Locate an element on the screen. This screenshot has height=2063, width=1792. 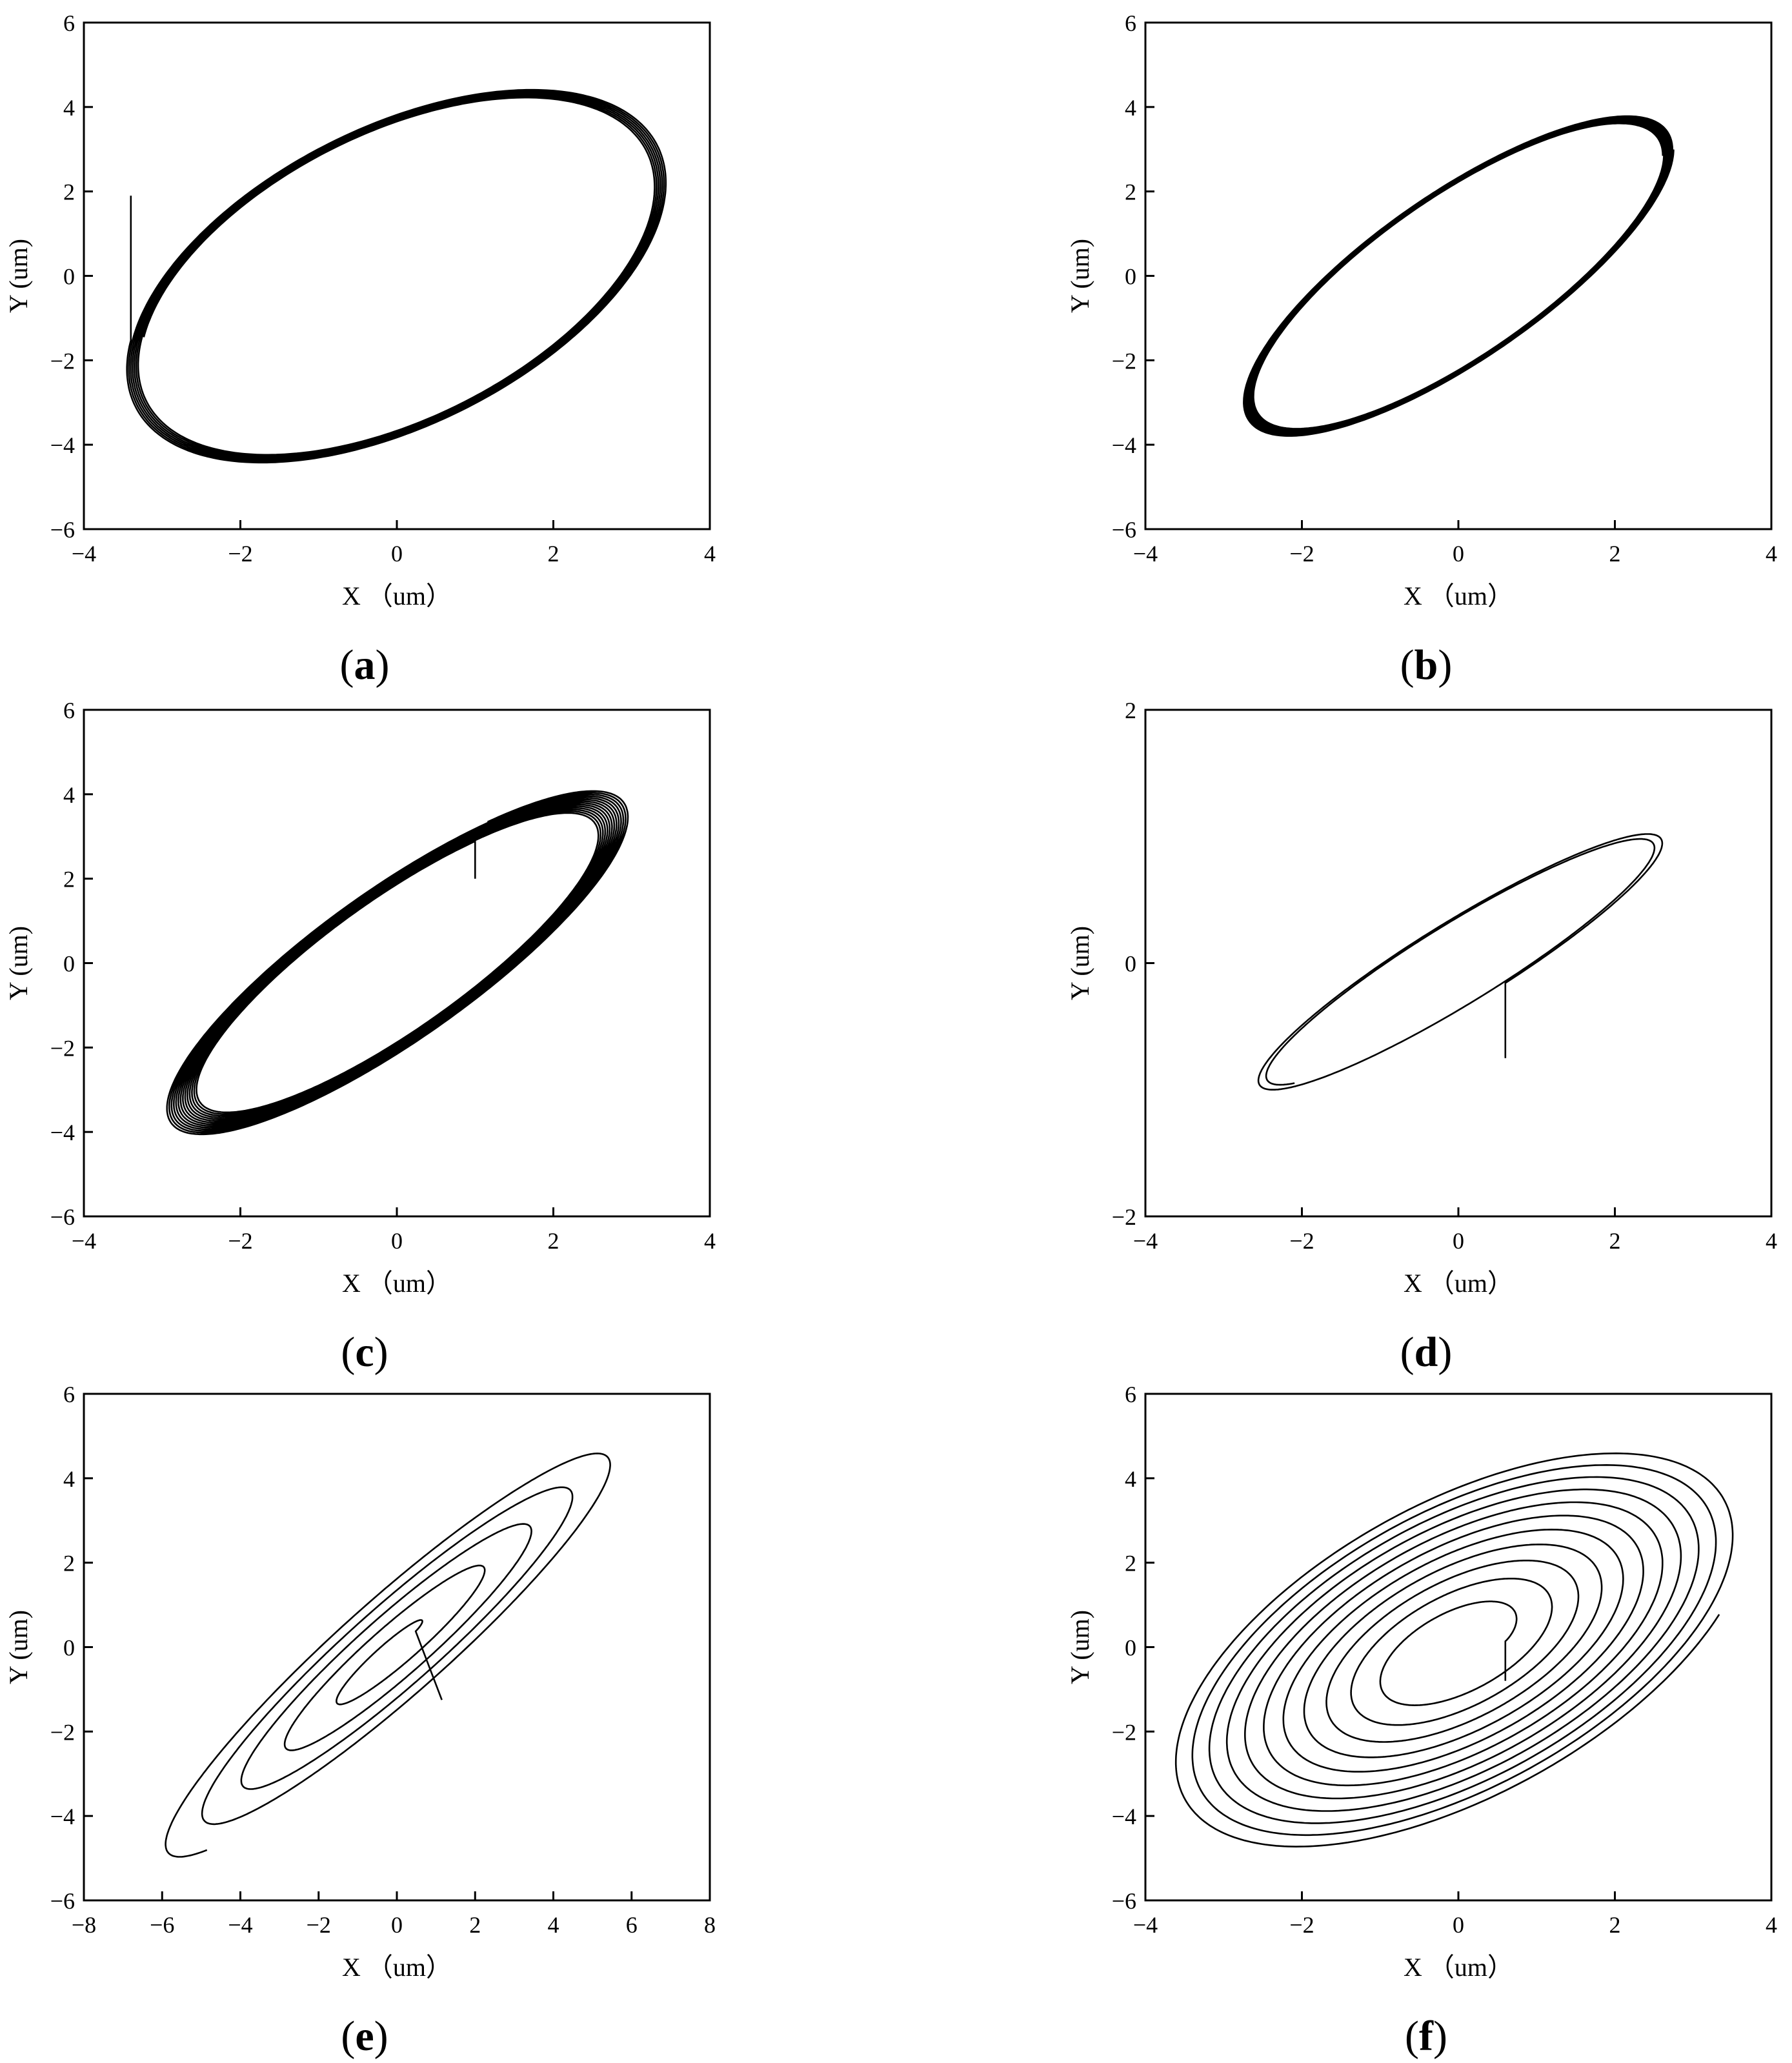
panel-label: (a) is located at coordinates (365, 665).